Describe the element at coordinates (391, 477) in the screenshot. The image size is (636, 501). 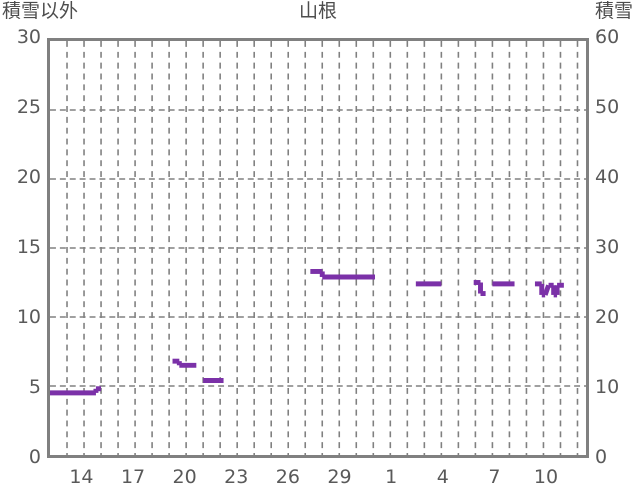
I see `x-tick-1: 1` at that location.